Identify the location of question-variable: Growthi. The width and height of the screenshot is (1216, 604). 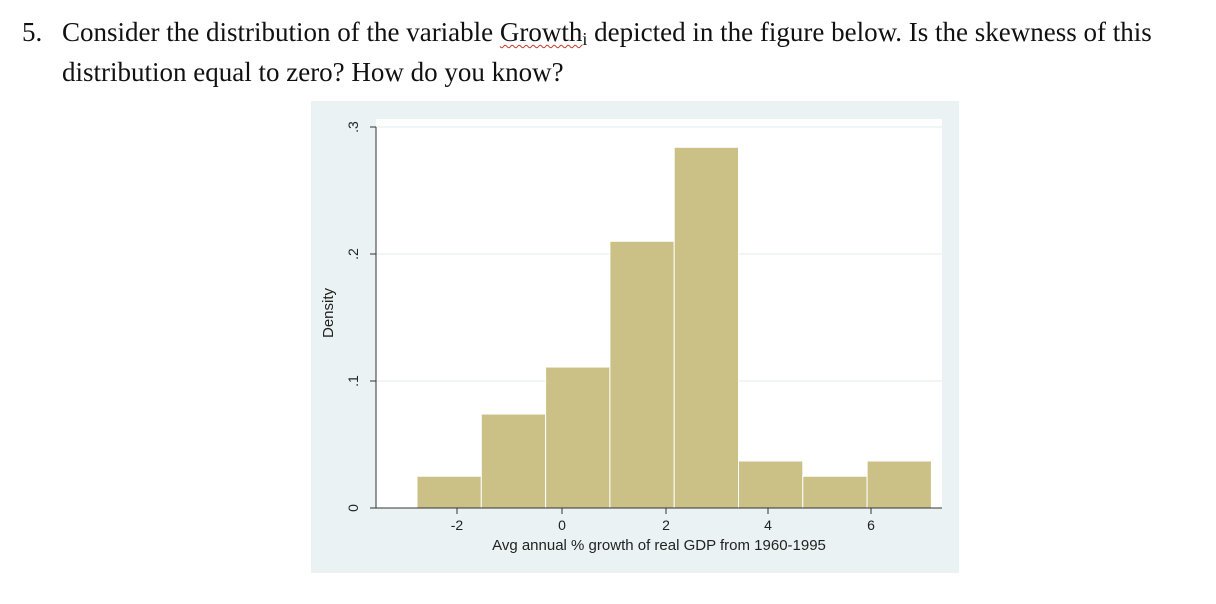
(543, 33).